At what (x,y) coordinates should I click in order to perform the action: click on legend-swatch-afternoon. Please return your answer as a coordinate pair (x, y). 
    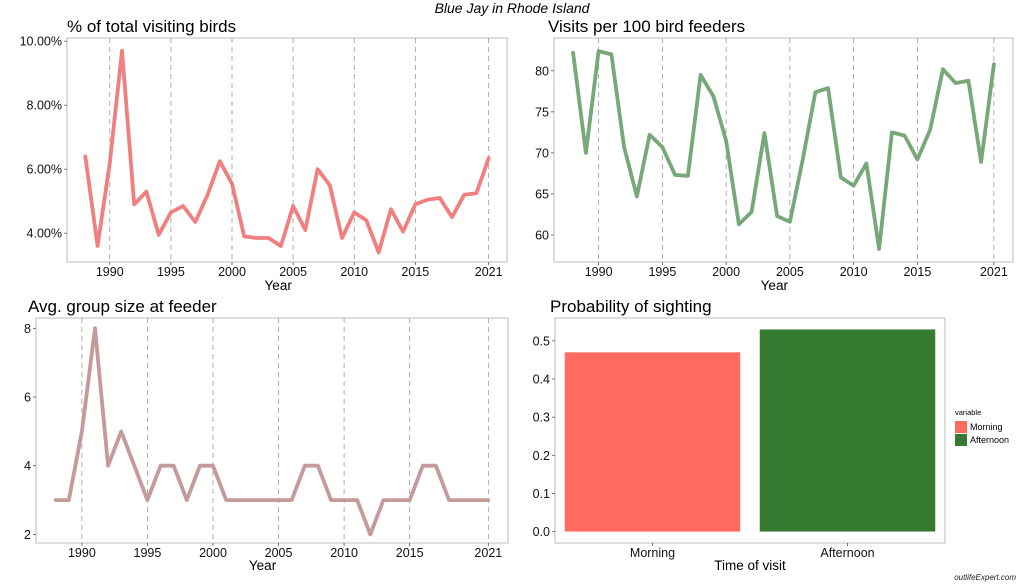
    Looking at the image, I should click on (961, 440).